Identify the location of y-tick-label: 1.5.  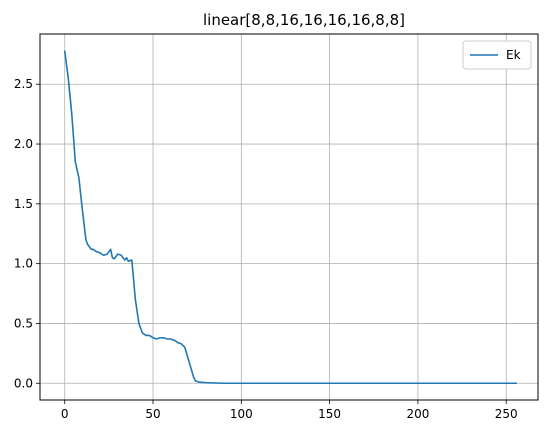
(23, 204).